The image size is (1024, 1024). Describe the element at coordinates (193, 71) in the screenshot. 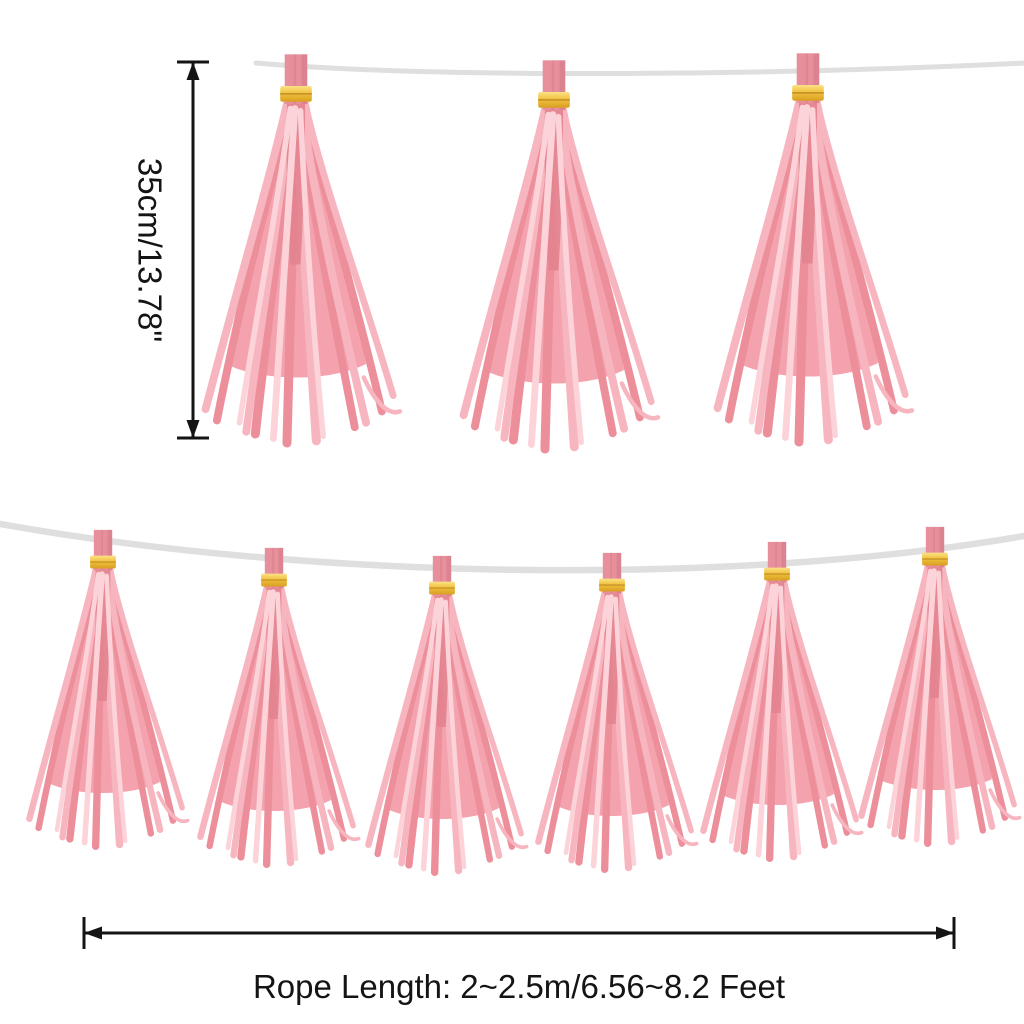

I see `arrow-up-icon` at that location.